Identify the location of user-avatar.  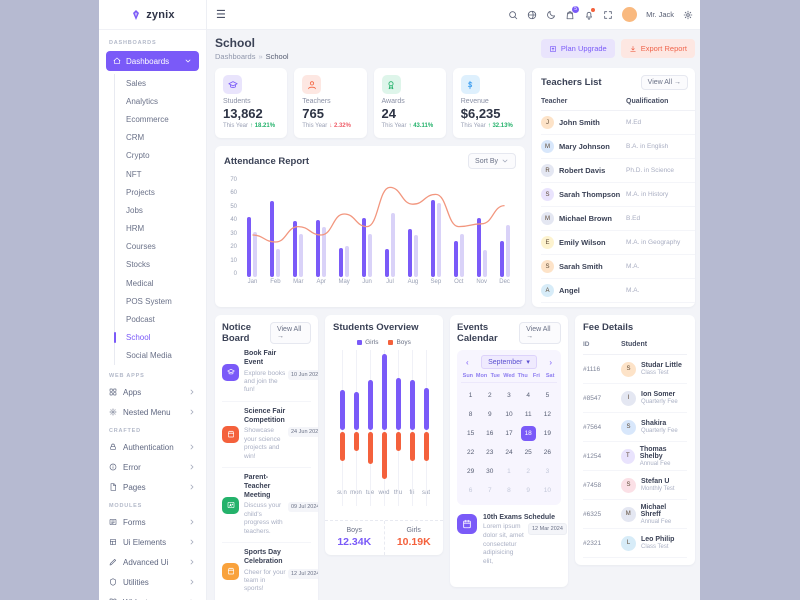
(630, 14).